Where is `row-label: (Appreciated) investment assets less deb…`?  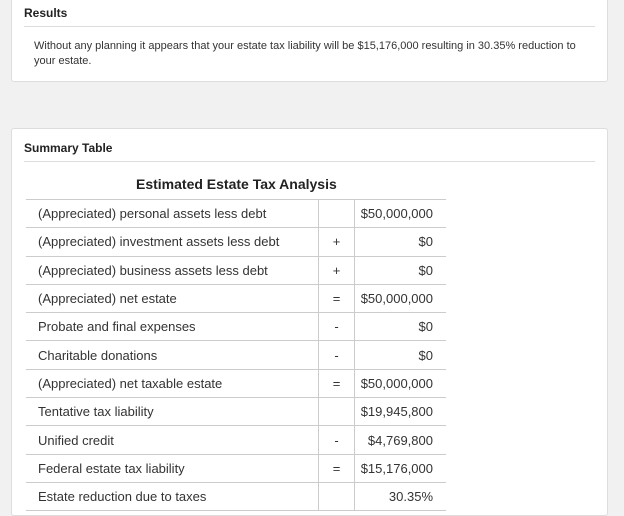
row-label: (Appreciated) investment assets less deb… is located at coordinates (172, 242).